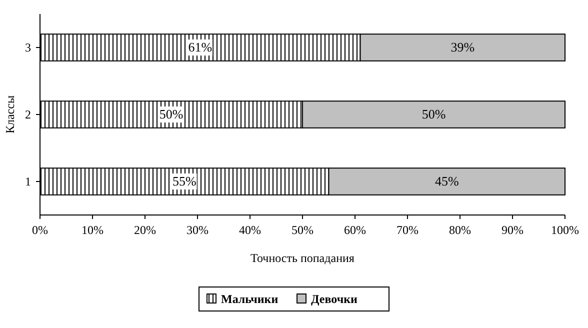 The image size is (588, 328). Describe the element at coordinates (407, 230) in the screenshot. I see `x-tick-label: 70%` at that location.